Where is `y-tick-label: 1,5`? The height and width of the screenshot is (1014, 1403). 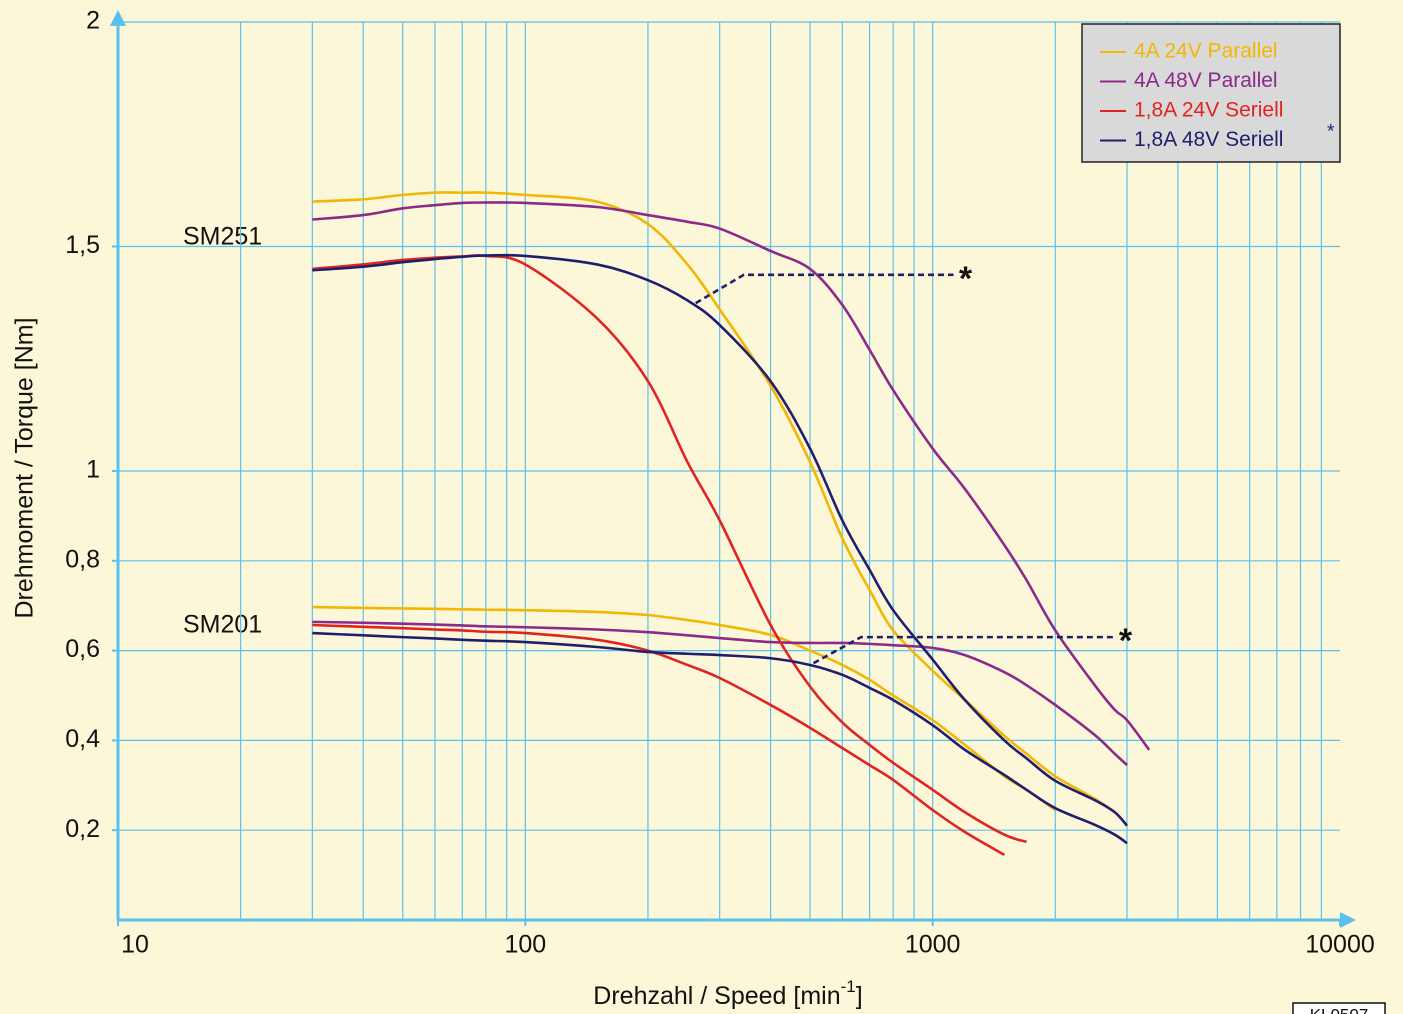
y-tick-label: 1,5 is located at coordinates (82, 245).